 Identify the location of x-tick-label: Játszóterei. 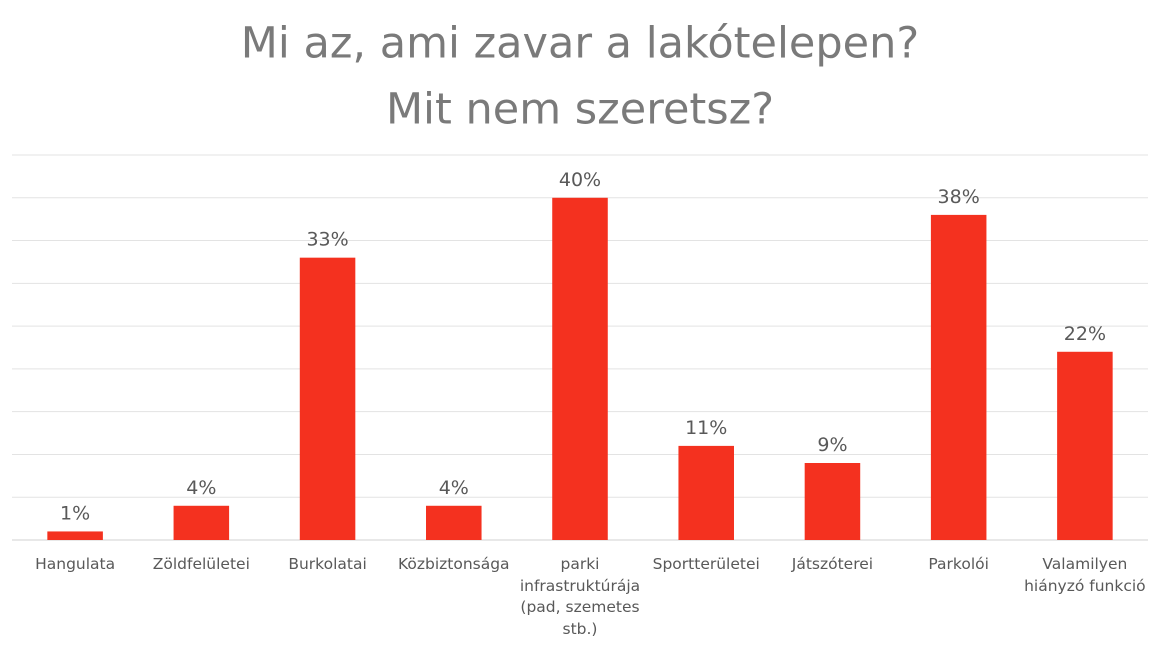
(832, 564).